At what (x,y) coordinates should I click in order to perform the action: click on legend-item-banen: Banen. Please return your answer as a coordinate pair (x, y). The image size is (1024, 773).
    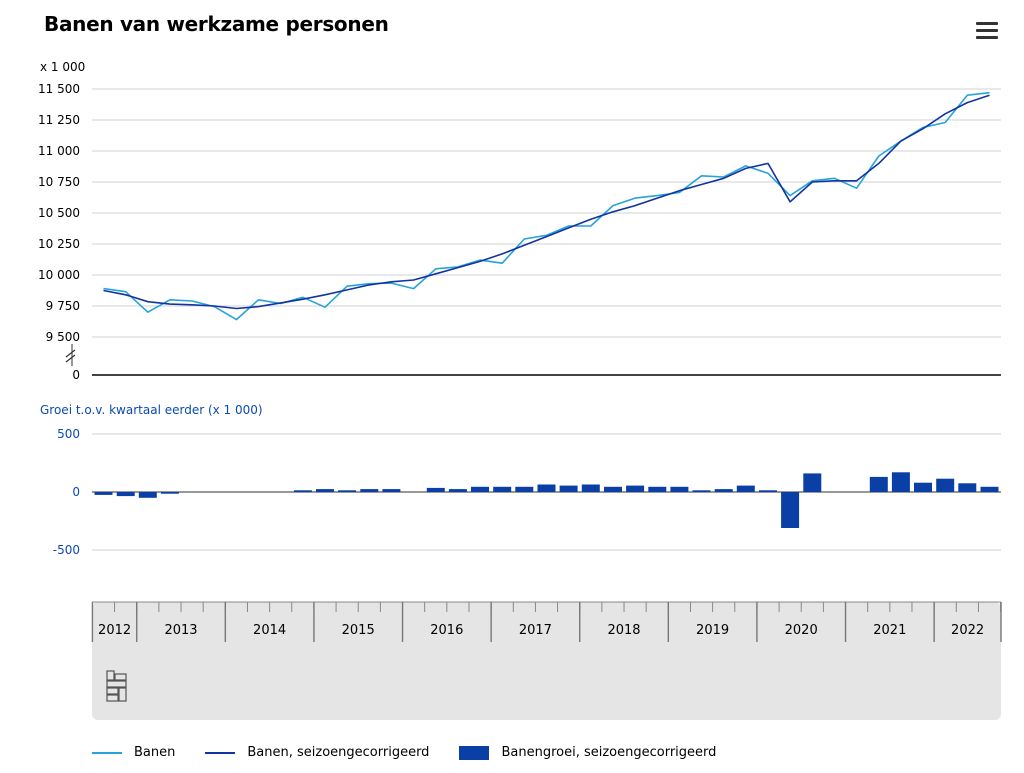
    Looking at the image, I should click on (133, 752).